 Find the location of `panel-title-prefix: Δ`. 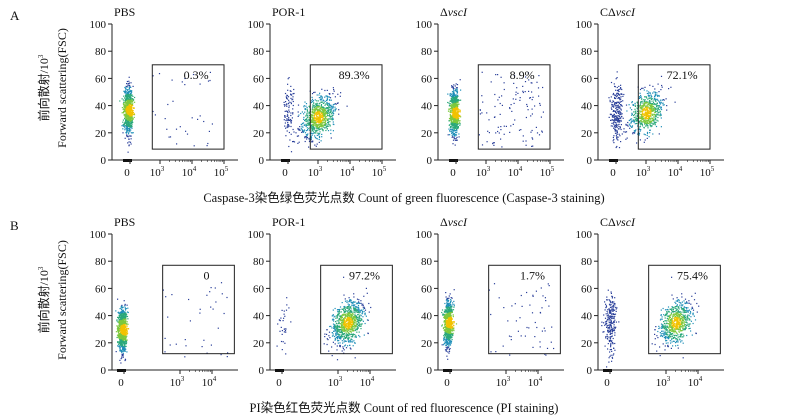

panel-title-prefix: Δ is located at coordinates (444, 12).